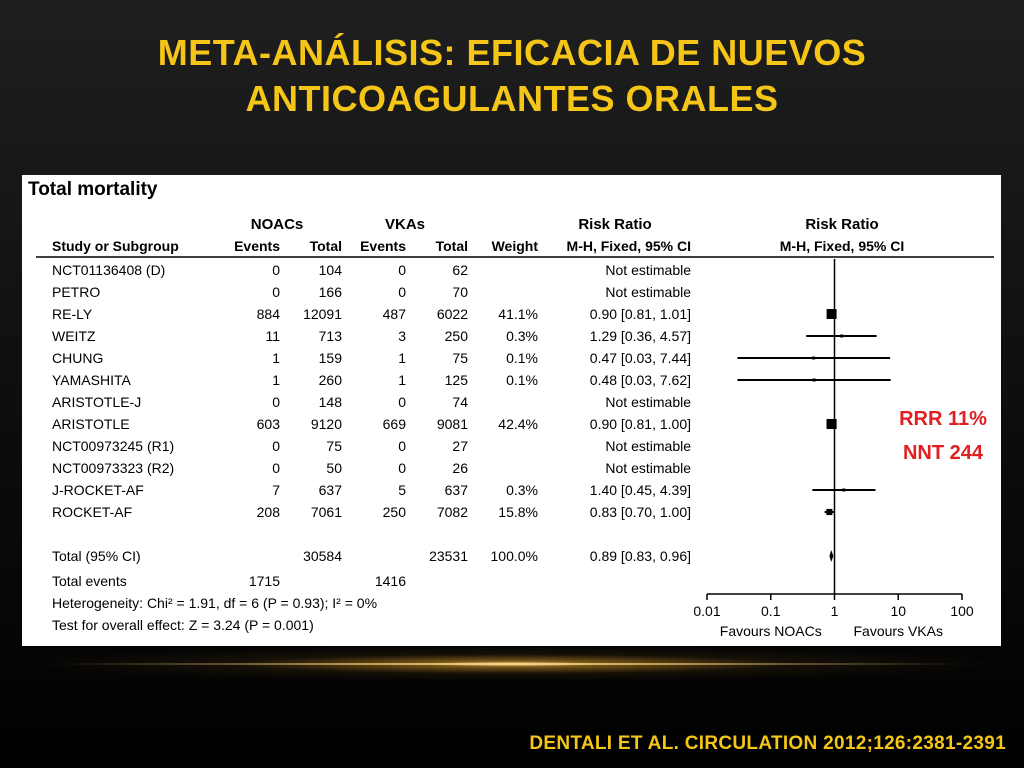 The height and width of the screenshot is (768, 1024). What do you see at coordinates (326, 424) in the screenshot?
I see `noac-total: 9120` at bounding box center [326, 424].